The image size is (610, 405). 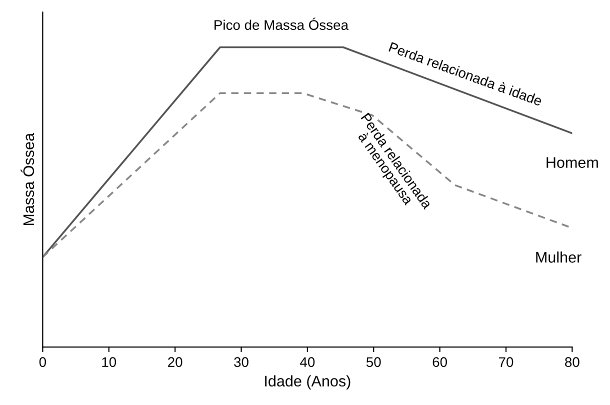 I want to click on x-tick-label: 70, so click(x=506, y=362).